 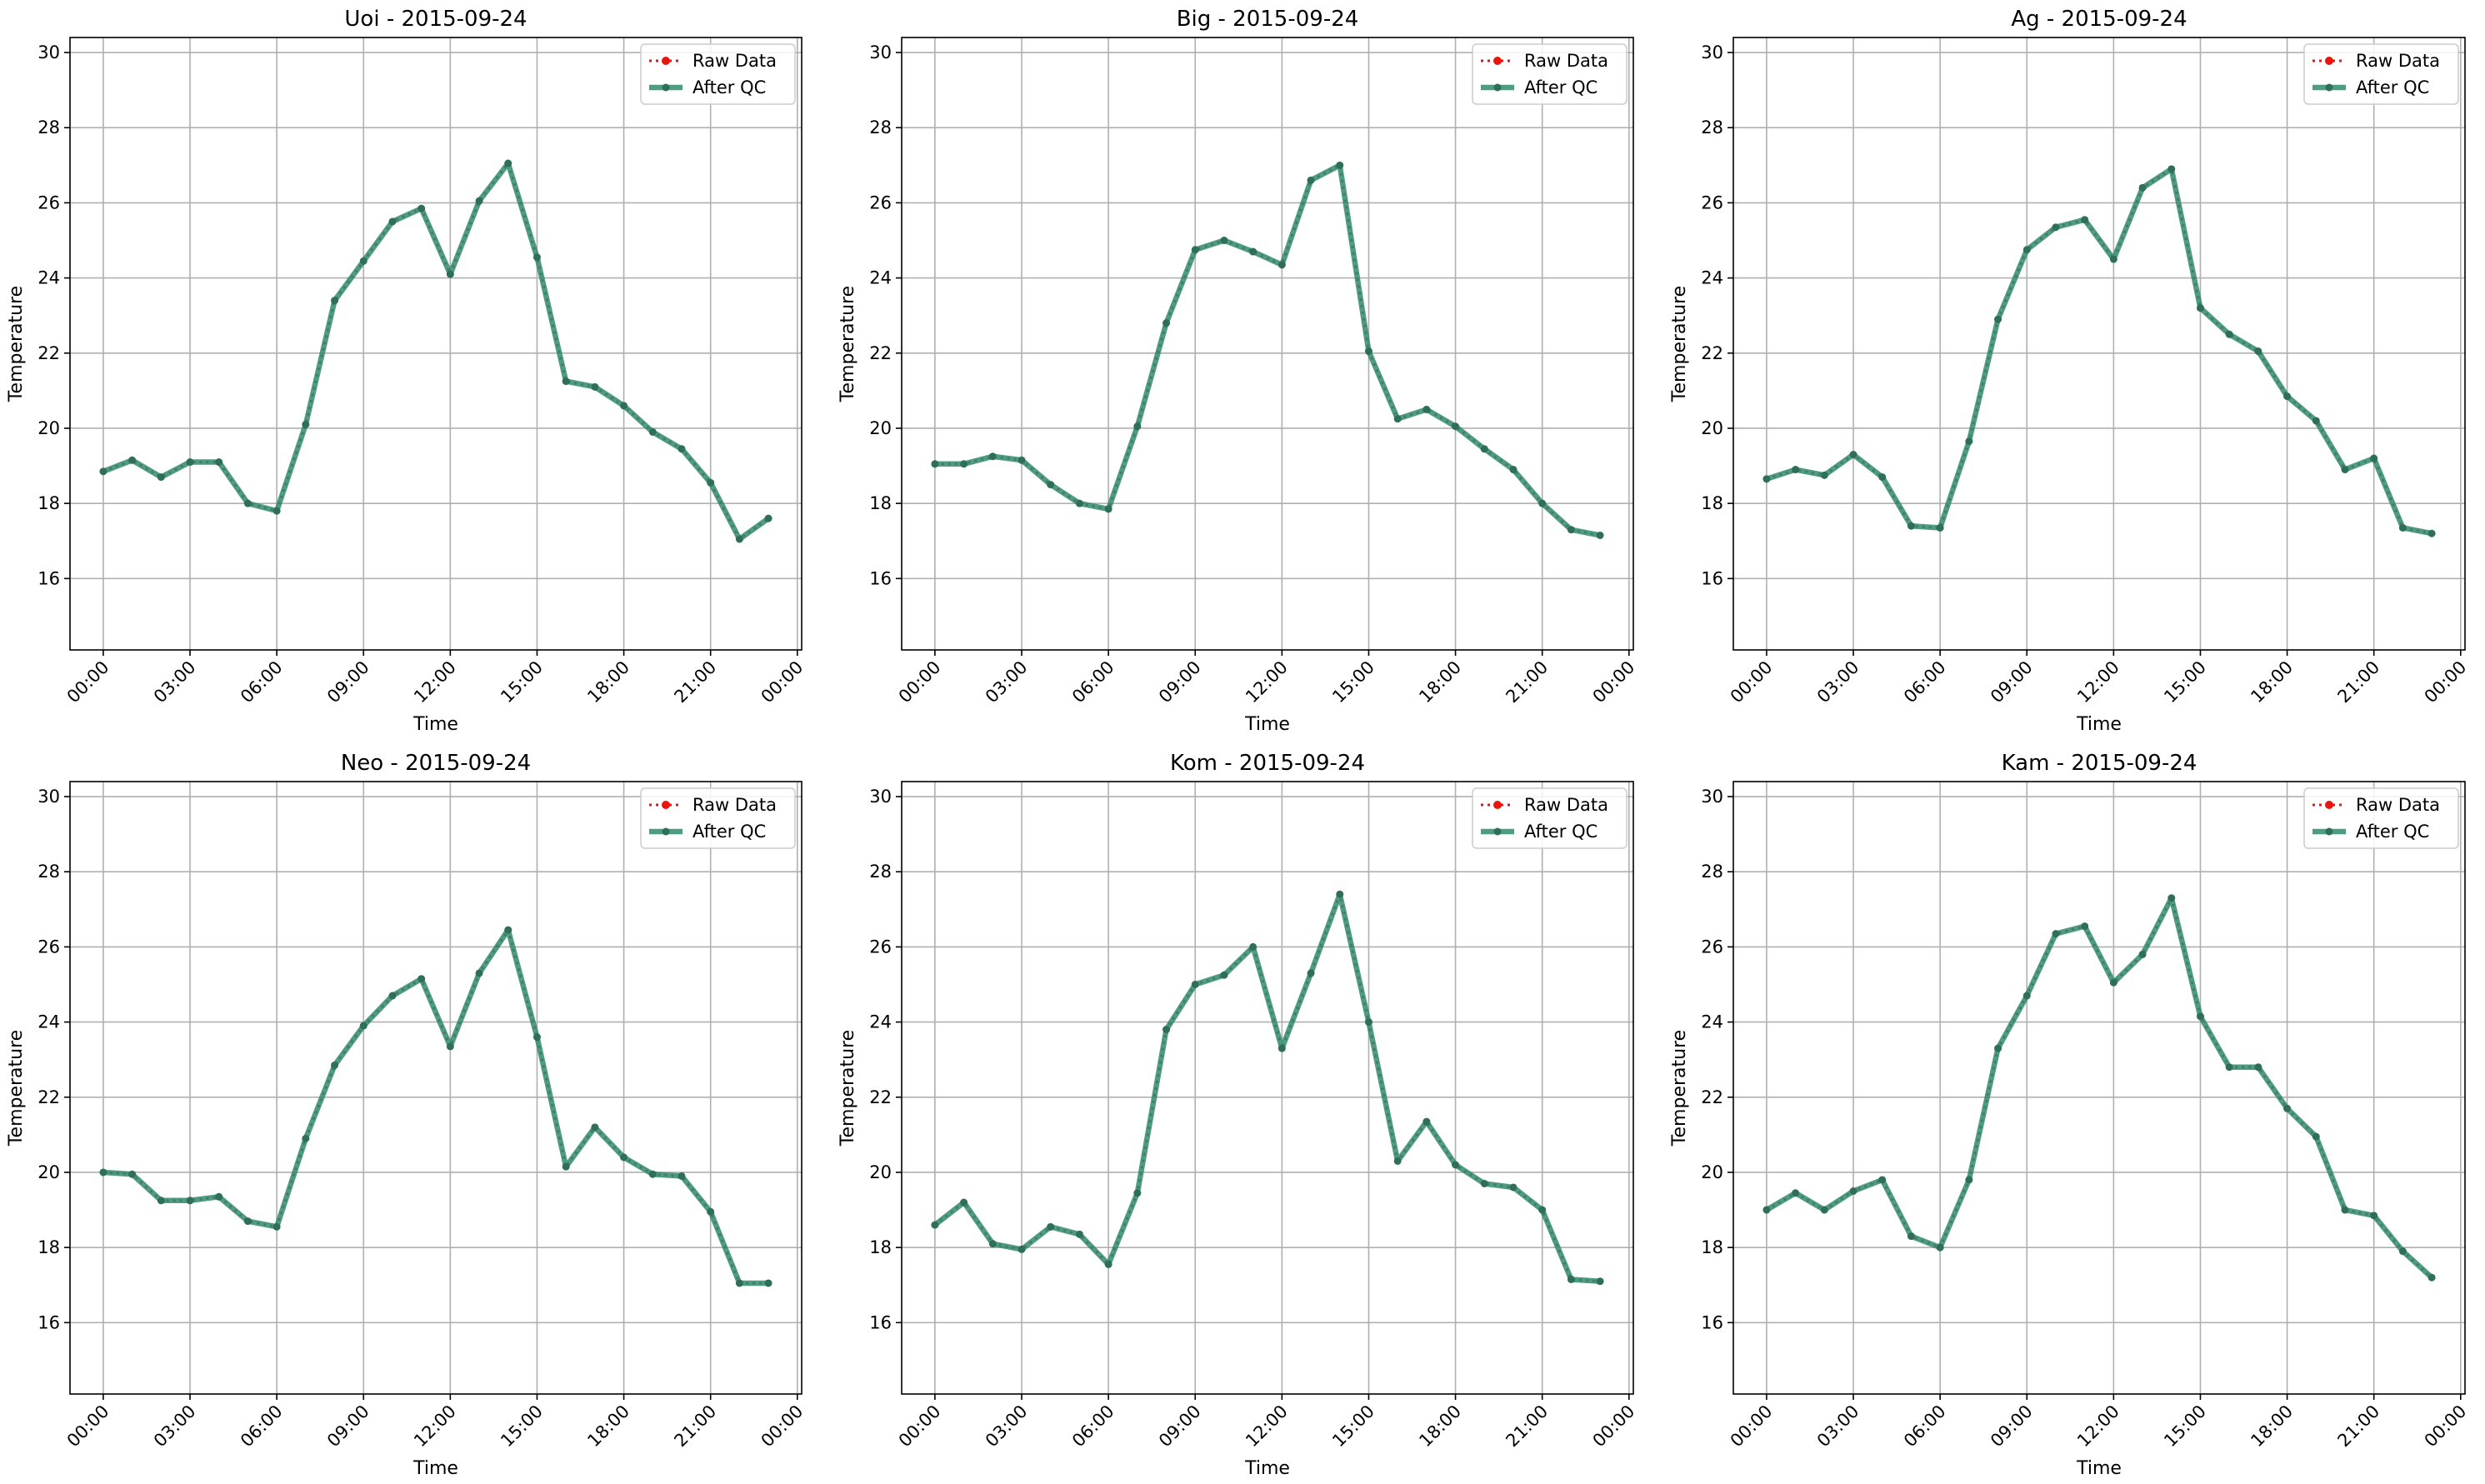 I want to click on chart-title: Kam - 2015-09-24, so click(x=2100, y=764).